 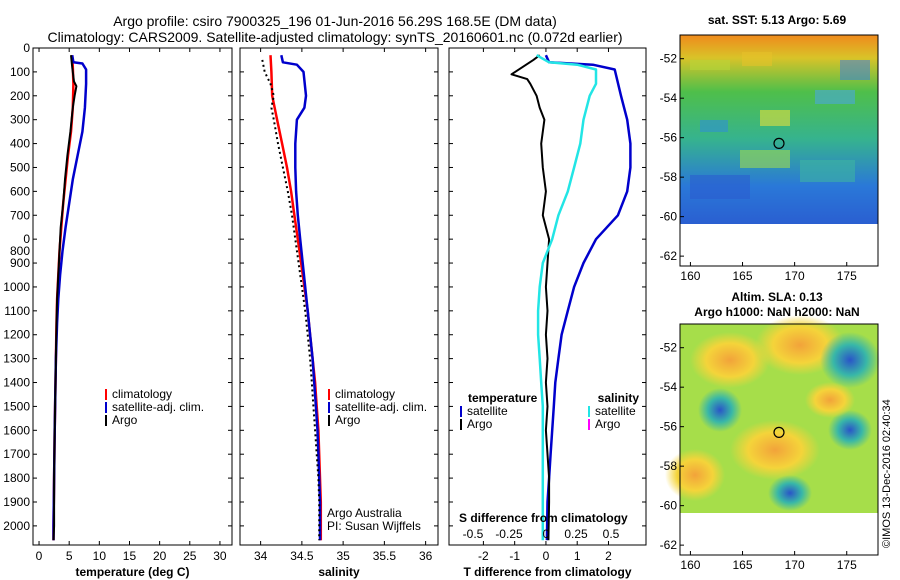 I want to click on x-tick-label: 1, so click(x=577, y=556).